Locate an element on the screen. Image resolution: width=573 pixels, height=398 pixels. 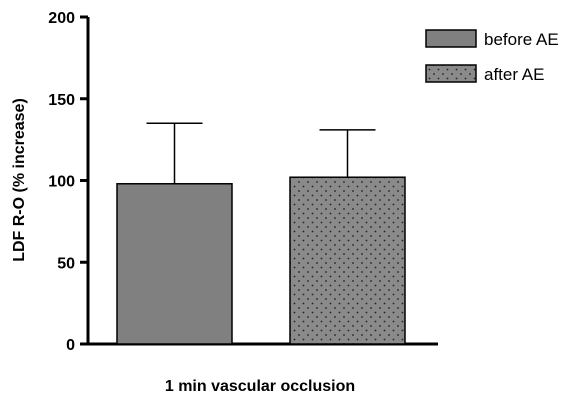
y-tick-label: 100 is located at coordinates (61, 182).